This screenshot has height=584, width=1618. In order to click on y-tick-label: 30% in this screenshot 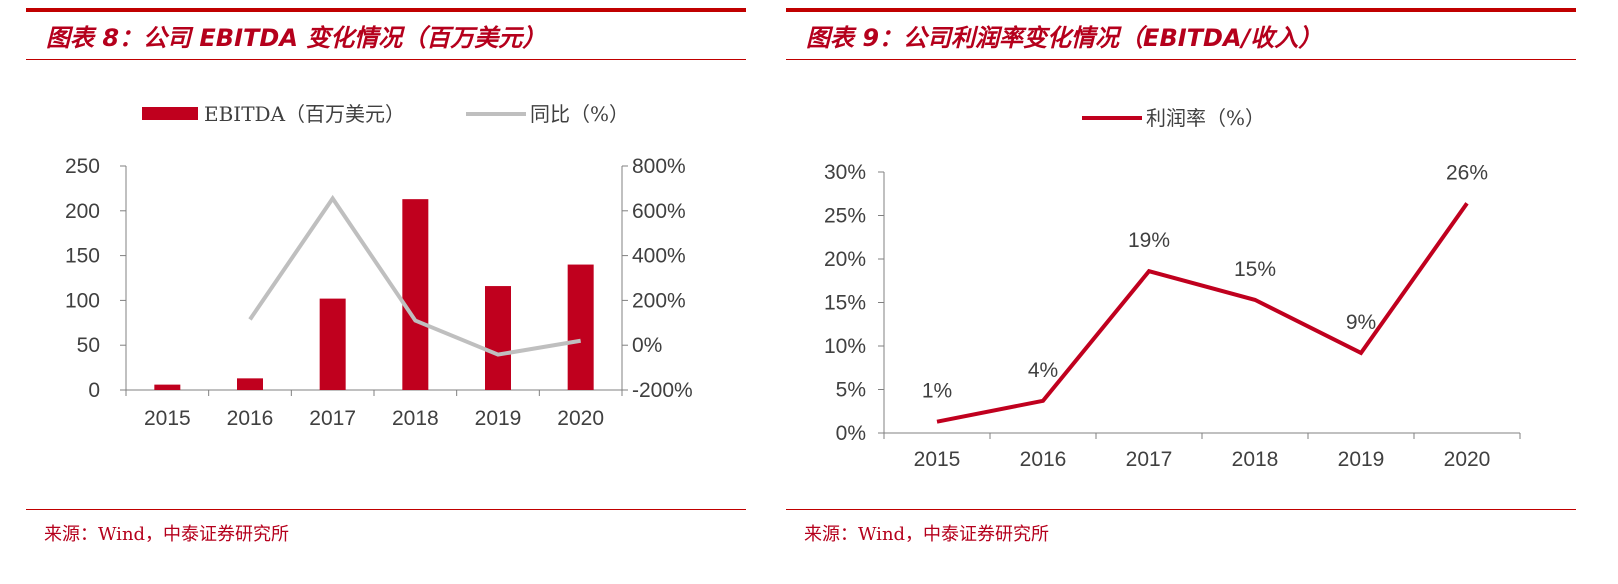, I will do `click(845, 172)`.